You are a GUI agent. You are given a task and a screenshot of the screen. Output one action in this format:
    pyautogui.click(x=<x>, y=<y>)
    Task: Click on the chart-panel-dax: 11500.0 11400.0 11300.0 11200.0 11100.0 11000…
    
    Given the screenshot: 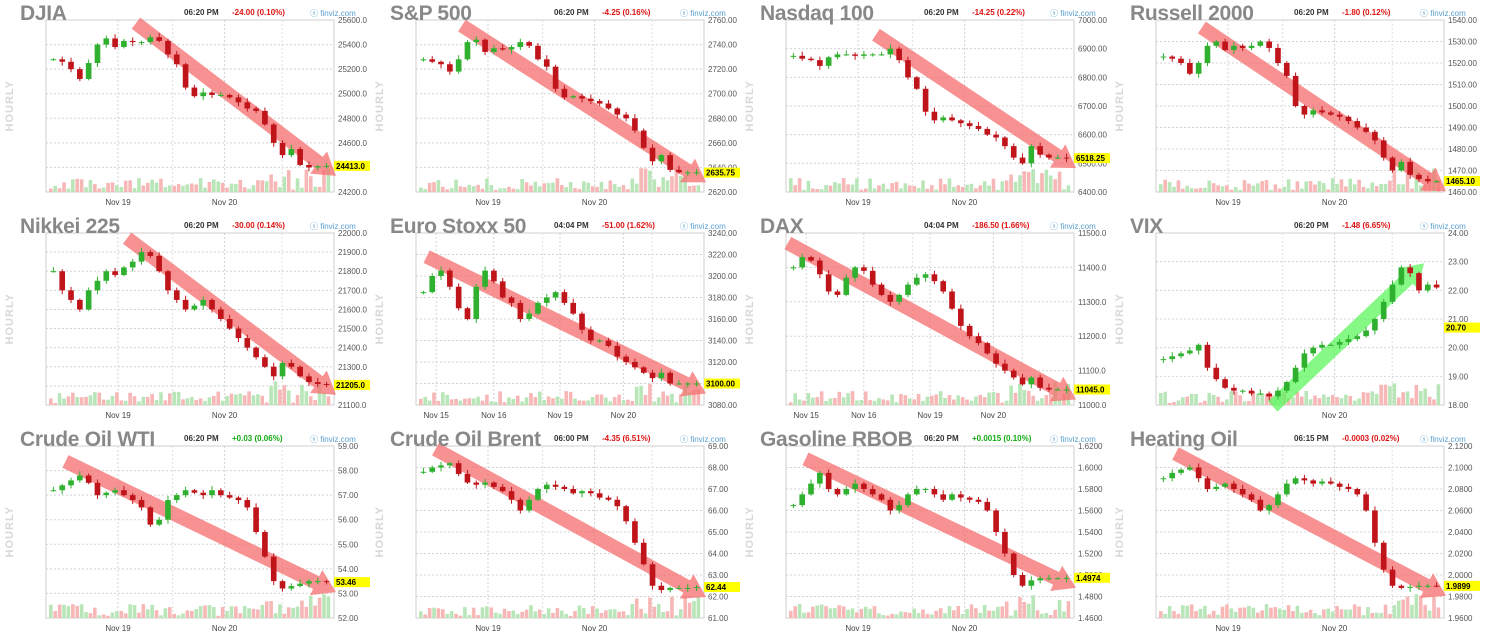 What is the action you would take?
    pyautogui.click(x=925, y=319)
    